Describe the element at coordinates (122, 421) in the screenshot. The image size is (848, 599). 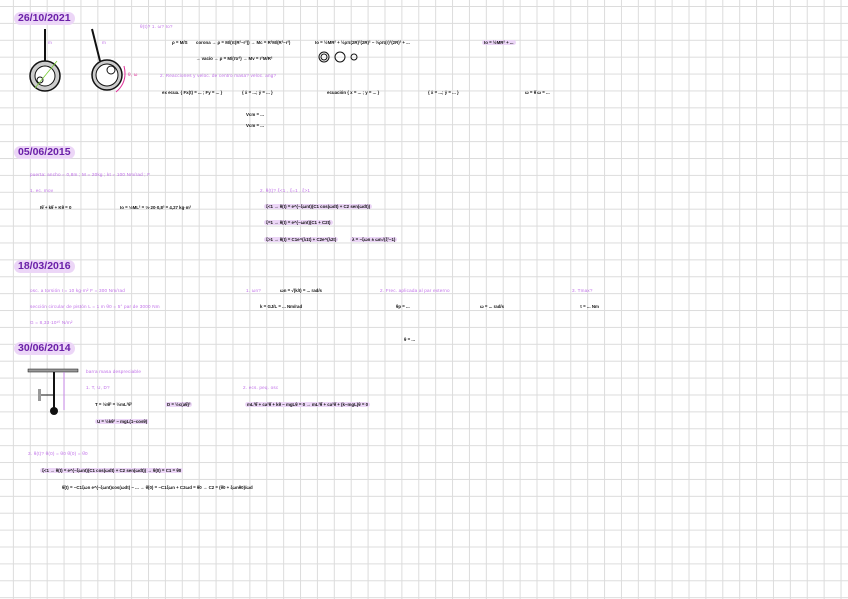
I see `equation: U = ½kθ² − mgL(1−cosθ)` at that location.